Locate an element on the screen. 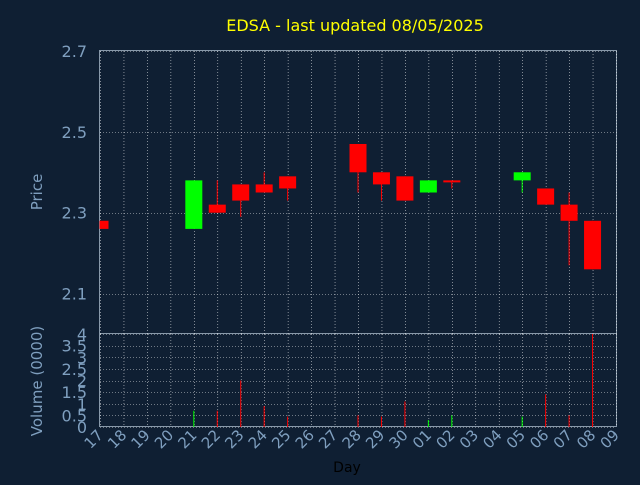  volume-axis-label: Volume (0000) is located at coordinates (37, 381).